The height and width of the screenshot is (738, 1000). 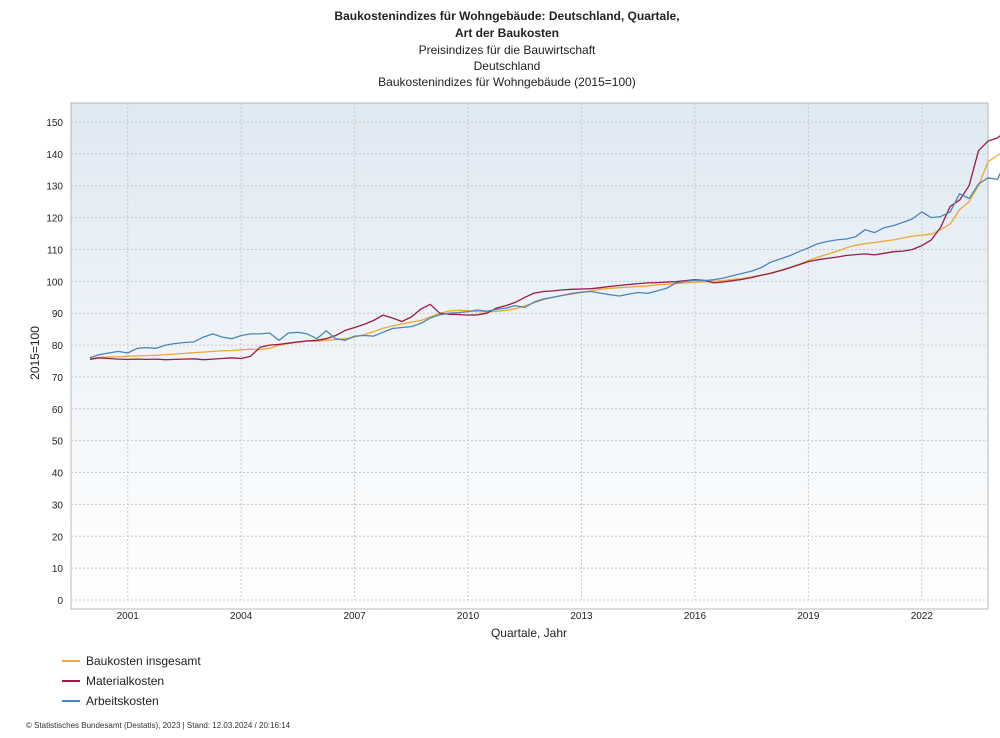 What do you see at coordinates (695, 616) in the screenshot?
I see `x-tick-label: 2016` at bounding box center [695, 616].